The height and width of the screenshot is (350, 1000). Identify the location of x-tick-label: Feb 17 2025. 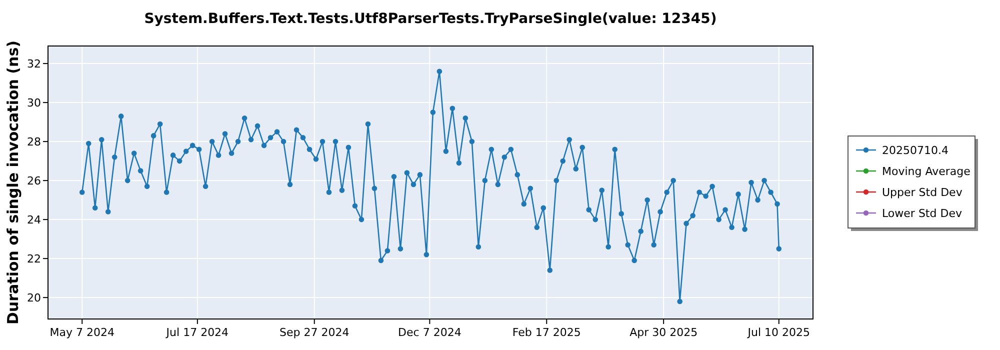
(546, 332).